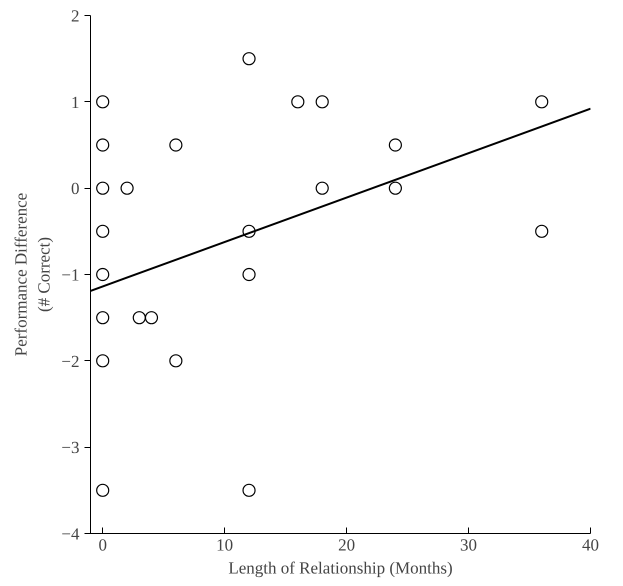 The image size is (623, 586). Describe the element at coordinates (33, 274) in the screenshot. I see `y-axis-title: Performance Difference (# Correct)` at that location.